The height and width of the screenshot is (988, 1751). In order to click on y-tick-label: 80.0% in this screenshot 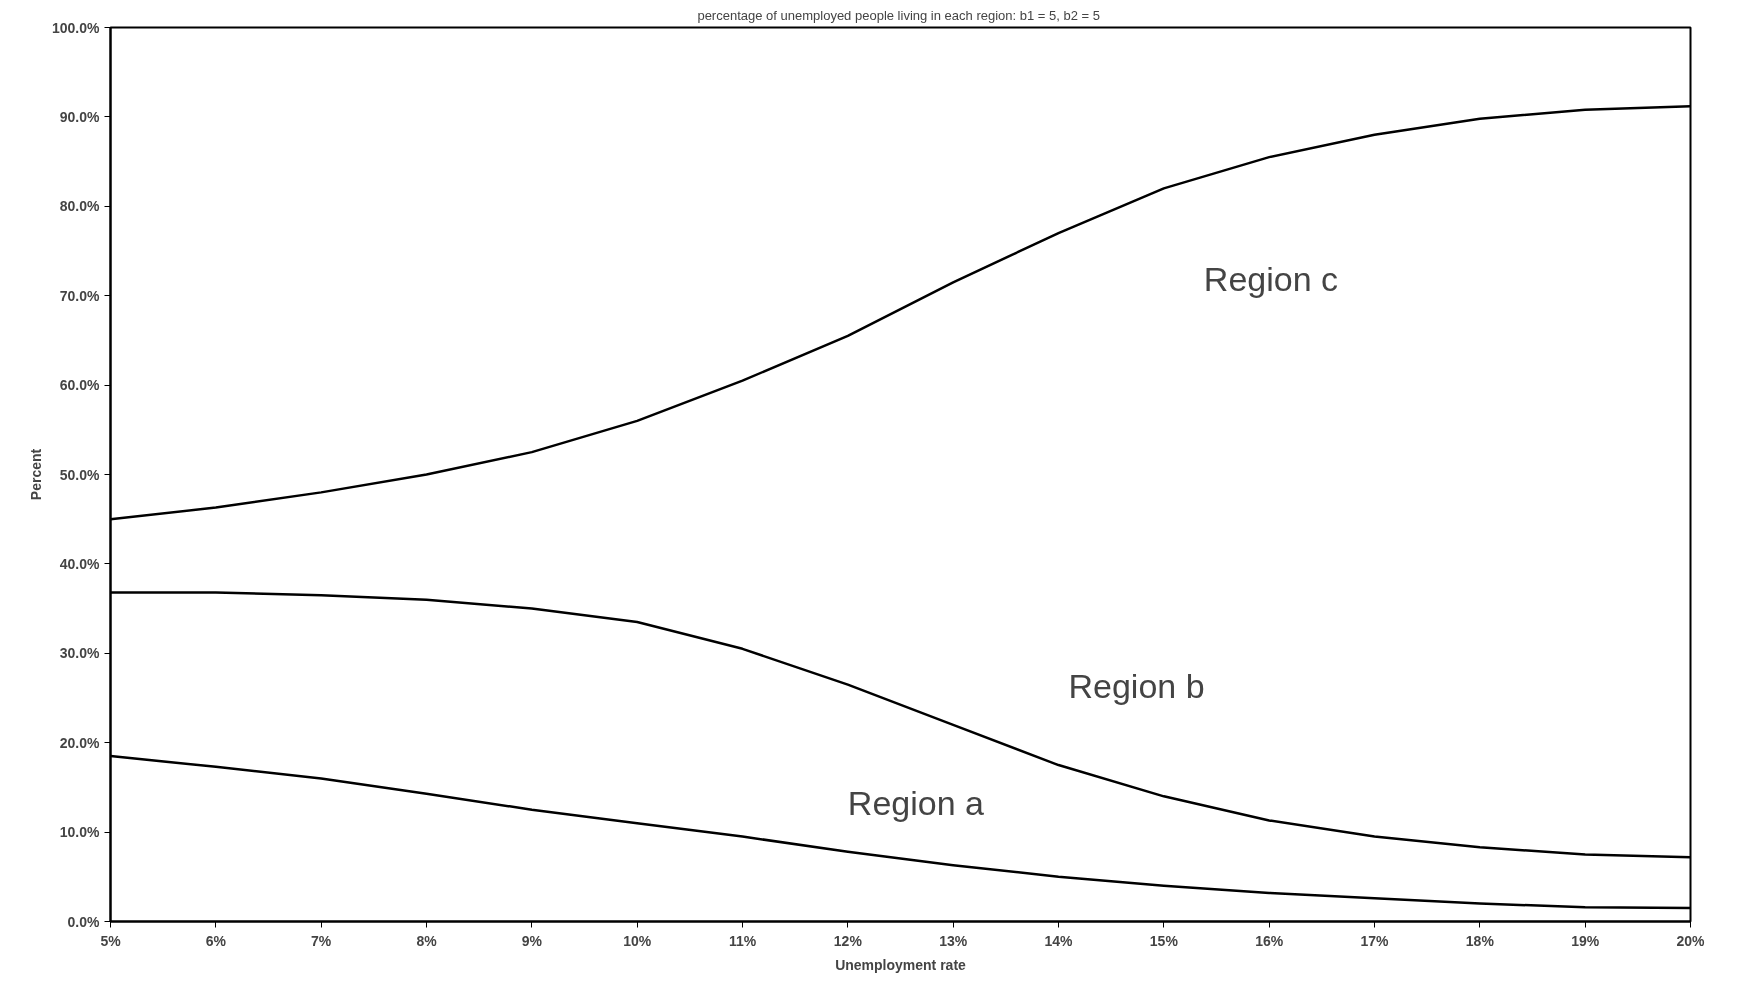, I will do `click(80, 206)`.